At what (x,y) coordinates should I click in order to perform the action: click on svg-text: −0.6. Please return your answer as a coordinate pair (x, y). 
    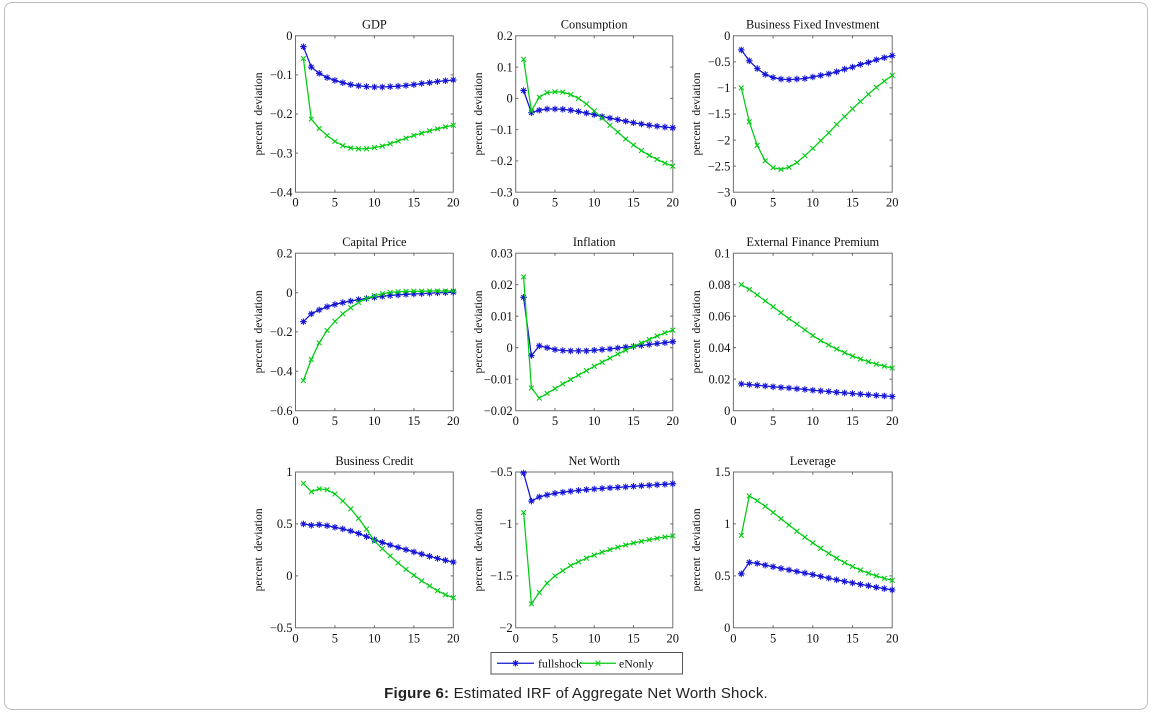
    Looking at the image, I should click on (281, 411).